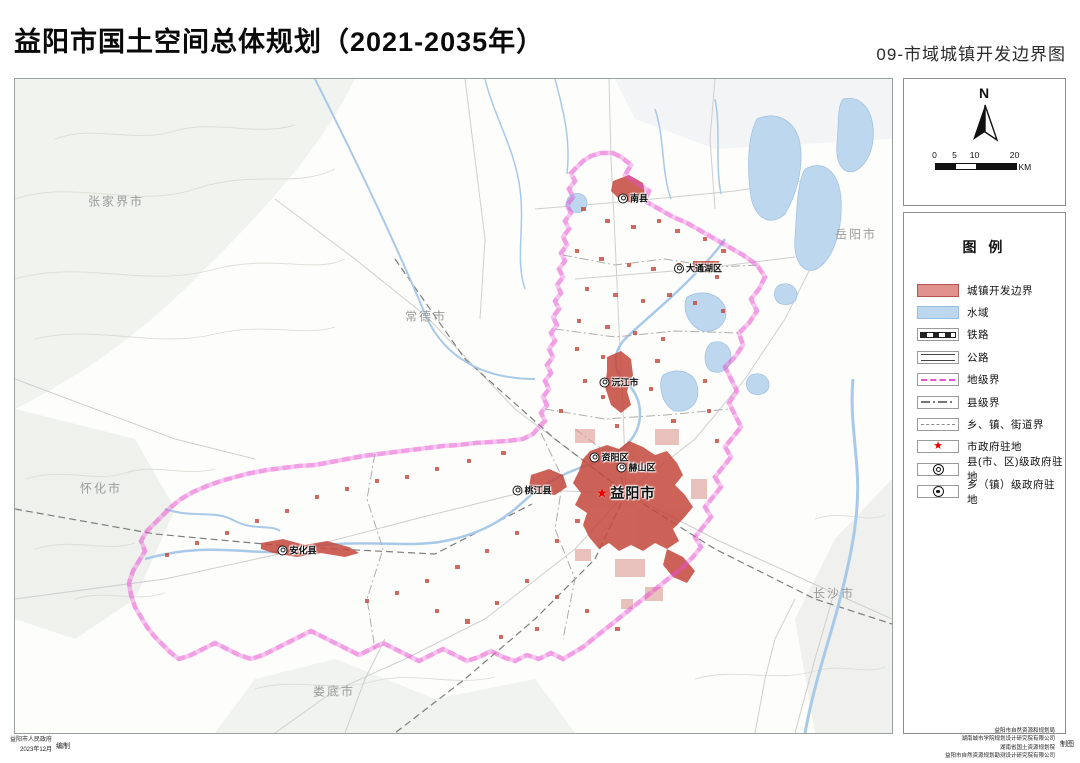 The height and width of the screenshot is (763, 1080). I want to click on sheet-subtitle: 09-市域城镇开发边界图, so click(971, 54).